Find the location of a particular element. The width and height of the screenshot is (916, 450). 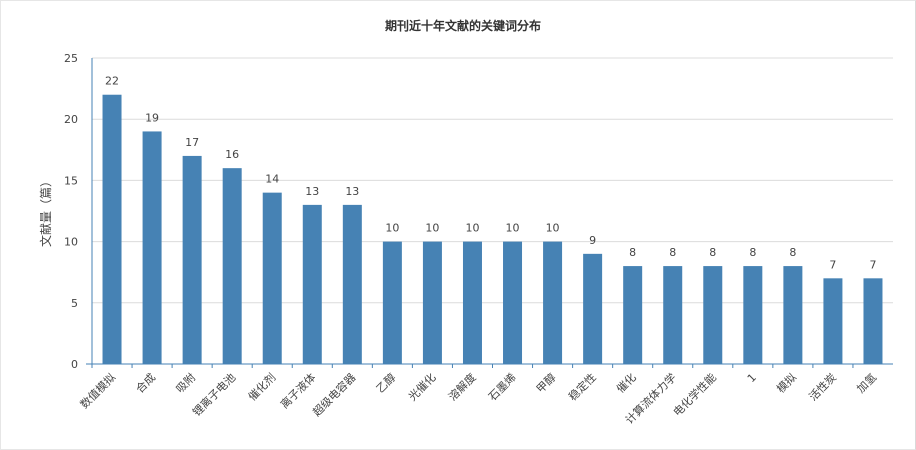

data-label: 17 is located at coordinates (192, 142).